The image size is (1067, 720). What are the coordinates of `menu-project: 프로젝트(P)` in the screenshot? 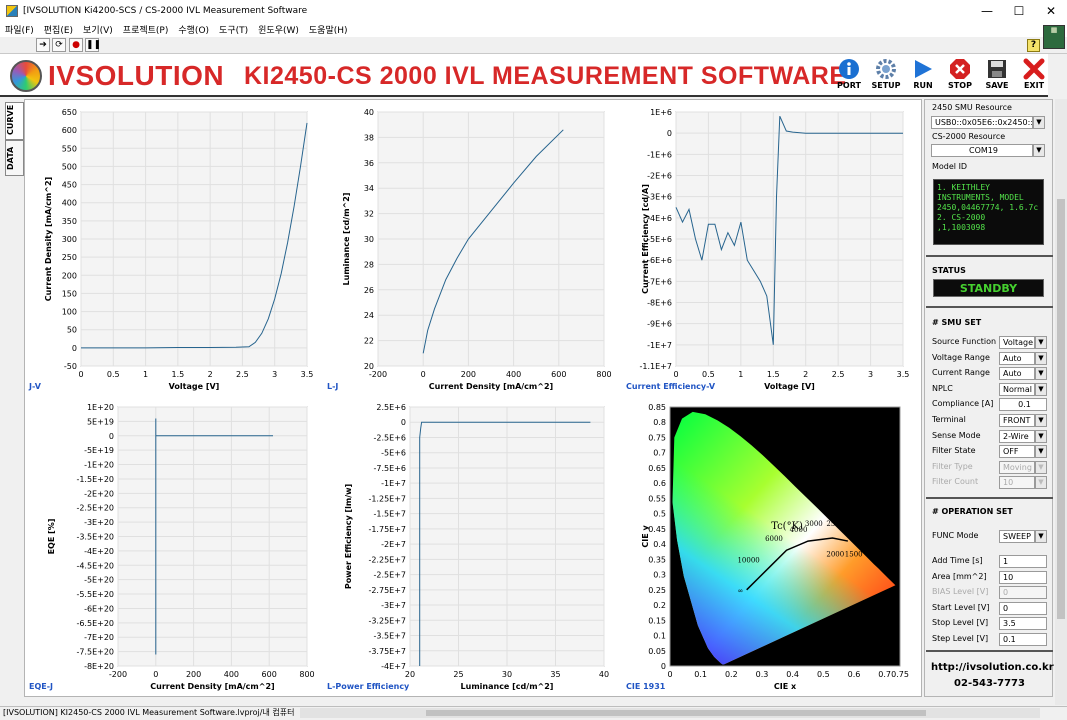 It's located at (145, 30).